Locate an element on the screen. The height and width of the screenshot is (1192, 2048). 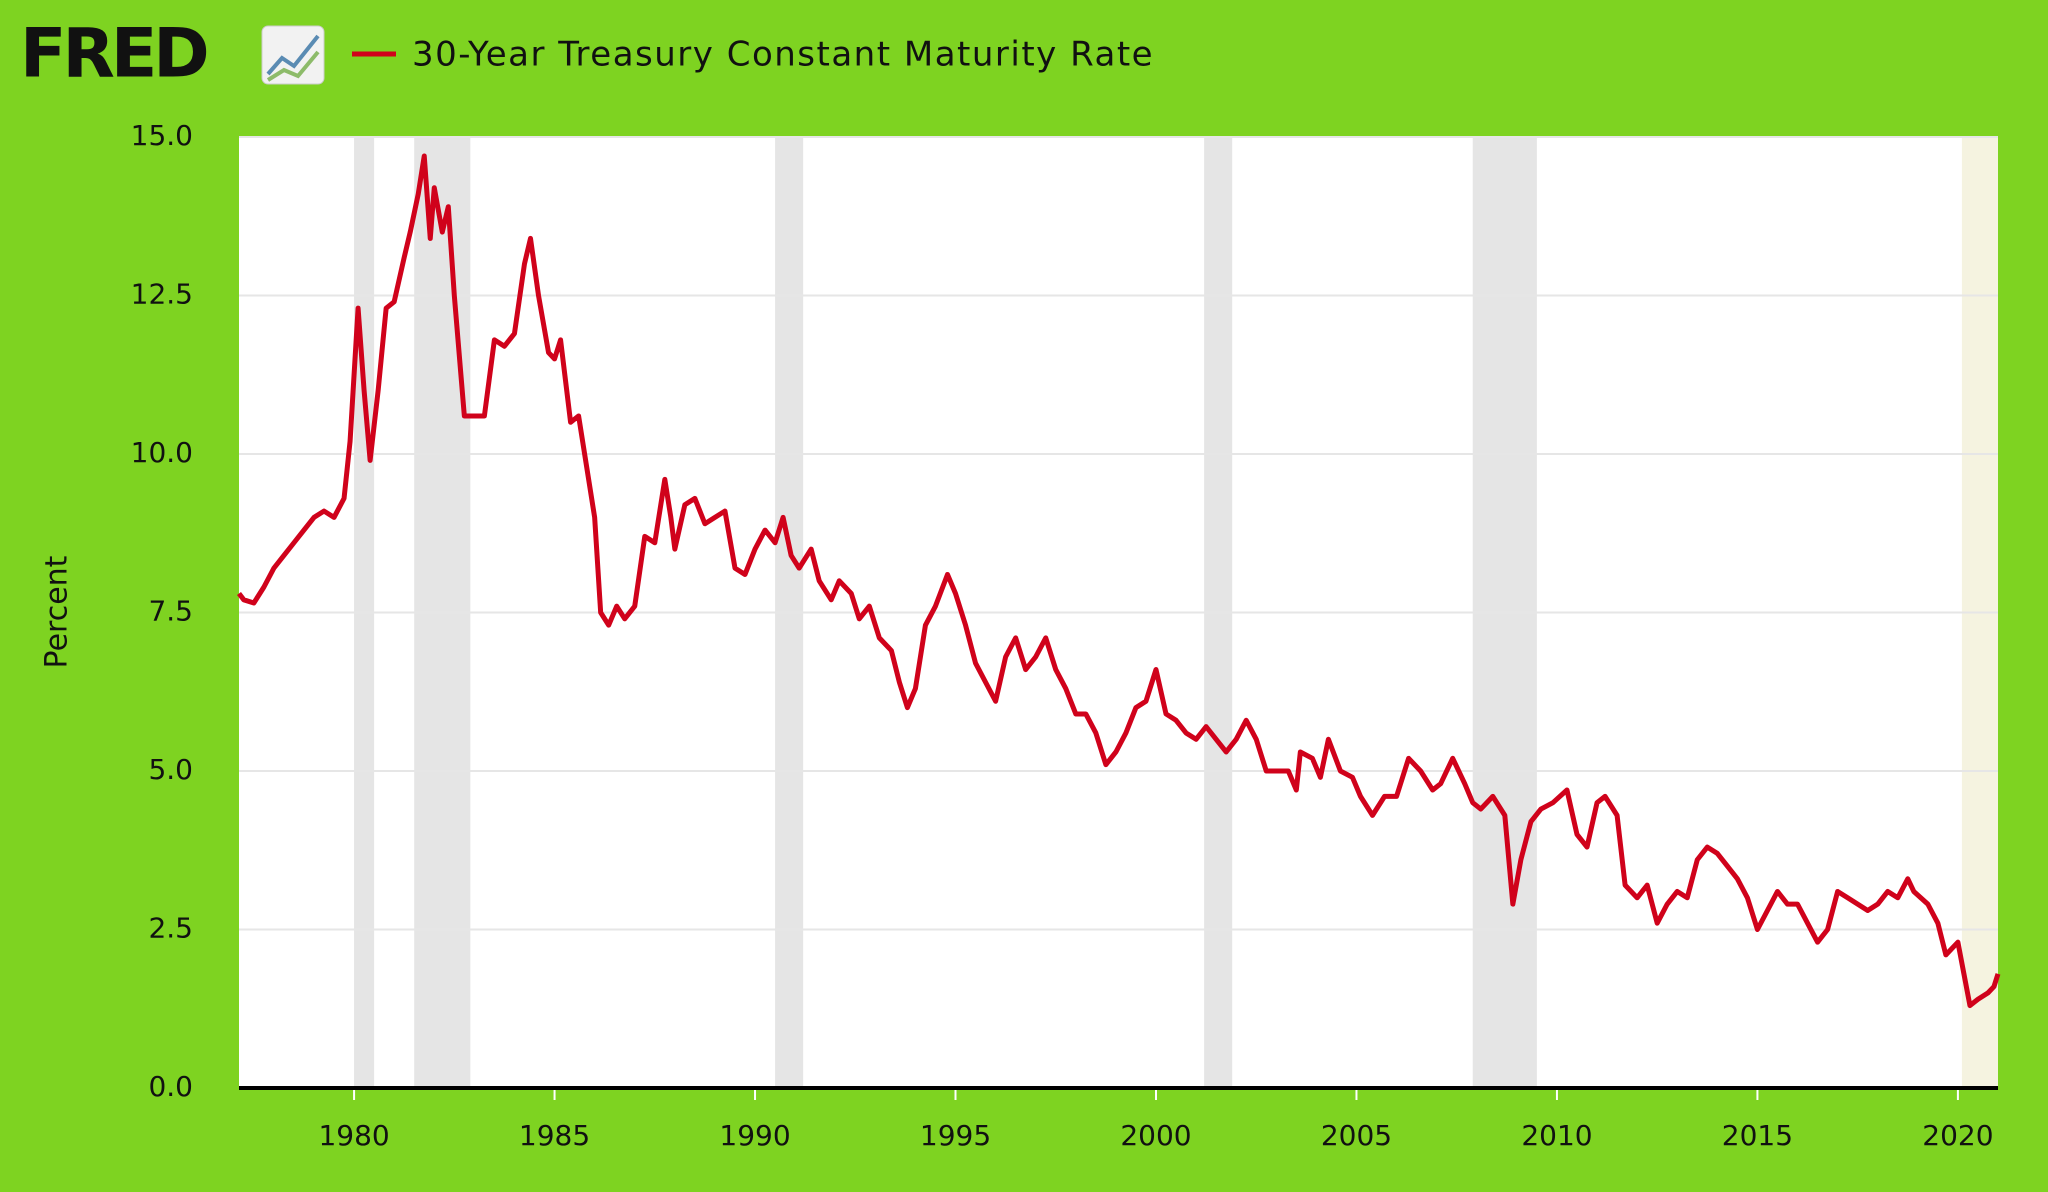
y-tick-label: 5.0 is located at coordinates (170, 769).